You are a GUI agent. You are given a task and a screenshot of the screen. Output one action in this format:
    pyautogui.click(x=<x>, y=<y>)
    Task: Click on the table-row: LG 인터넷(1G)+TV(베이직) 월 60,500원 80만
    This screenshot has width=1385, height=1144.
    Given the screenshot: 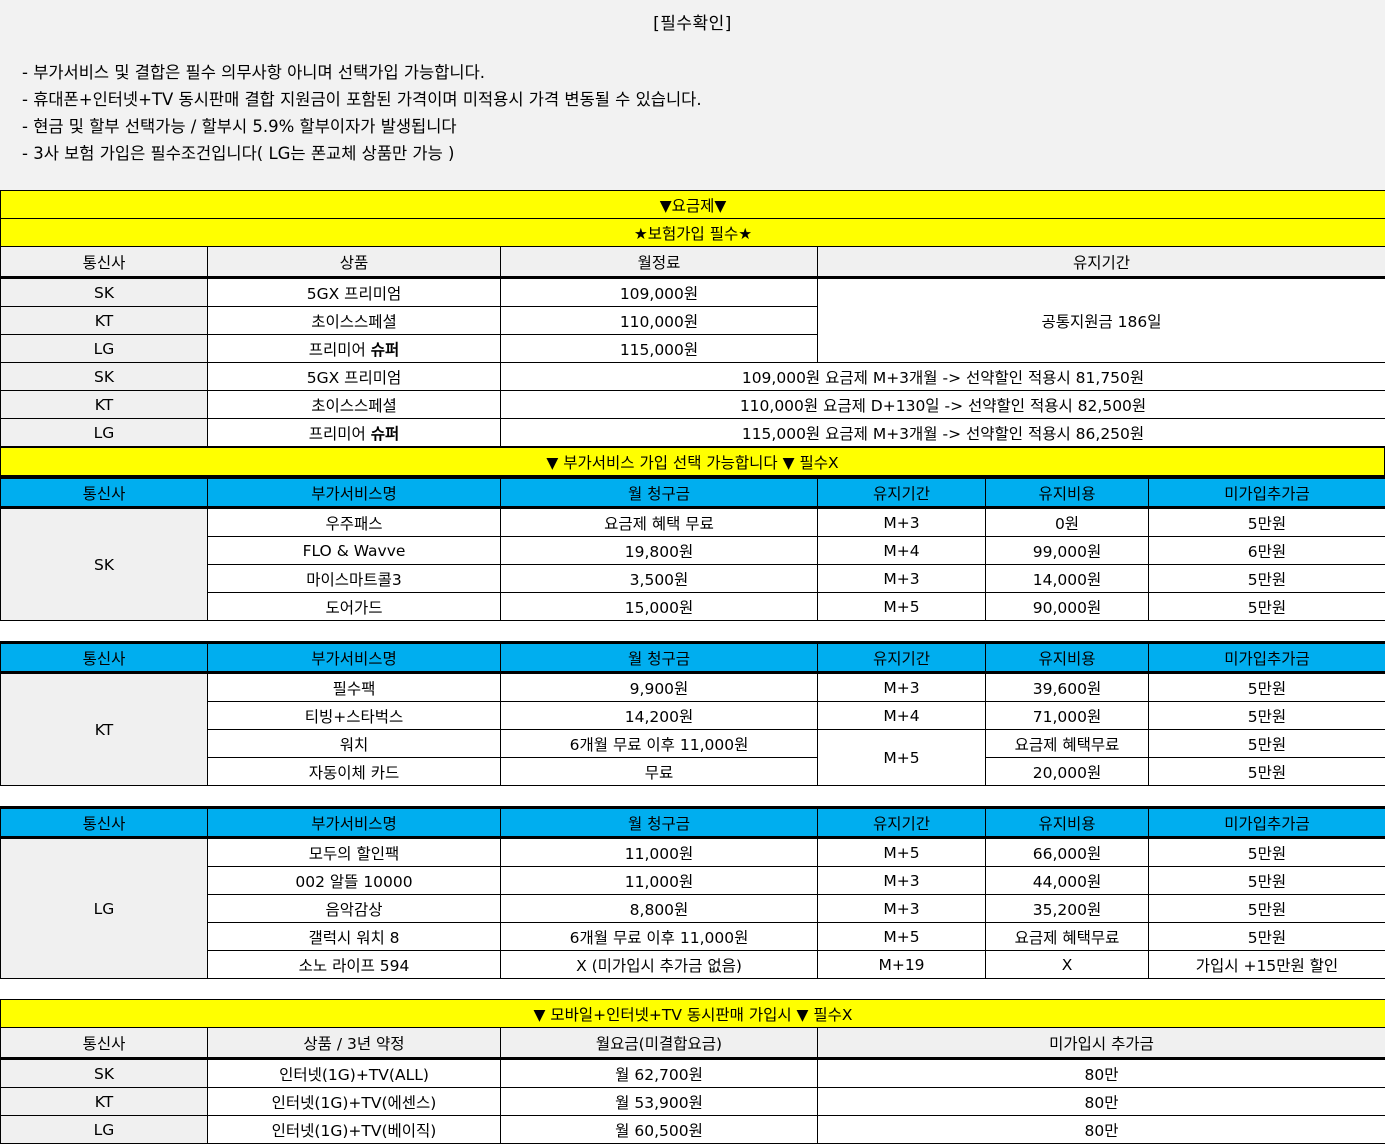 What is the action you would take?
    pyautogui.click(x=693, y=1130)
    